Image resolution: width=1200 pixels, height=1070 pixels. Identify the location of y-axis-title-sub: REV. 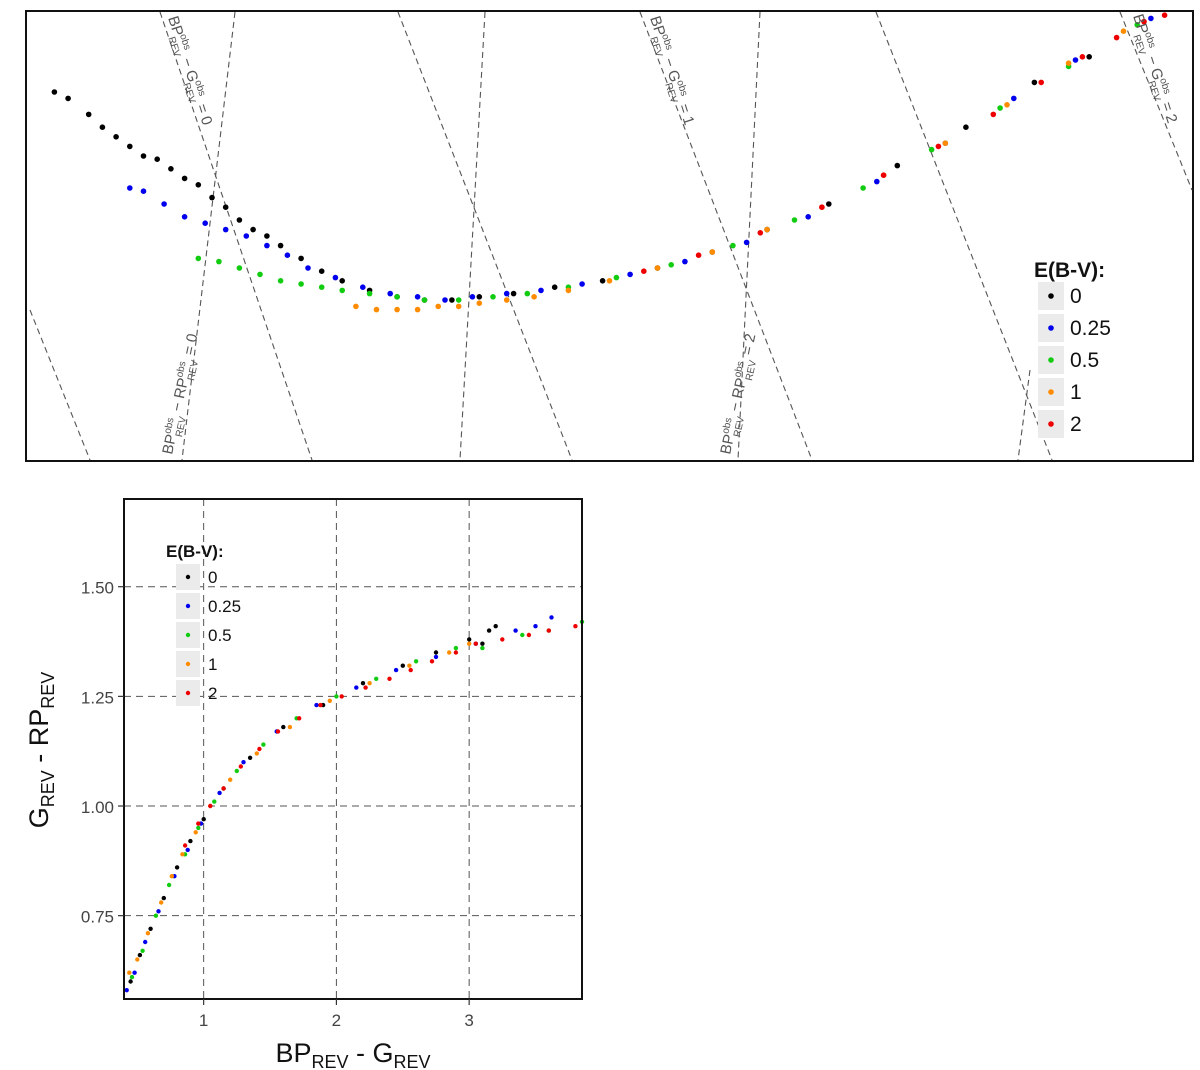
(48, 788).